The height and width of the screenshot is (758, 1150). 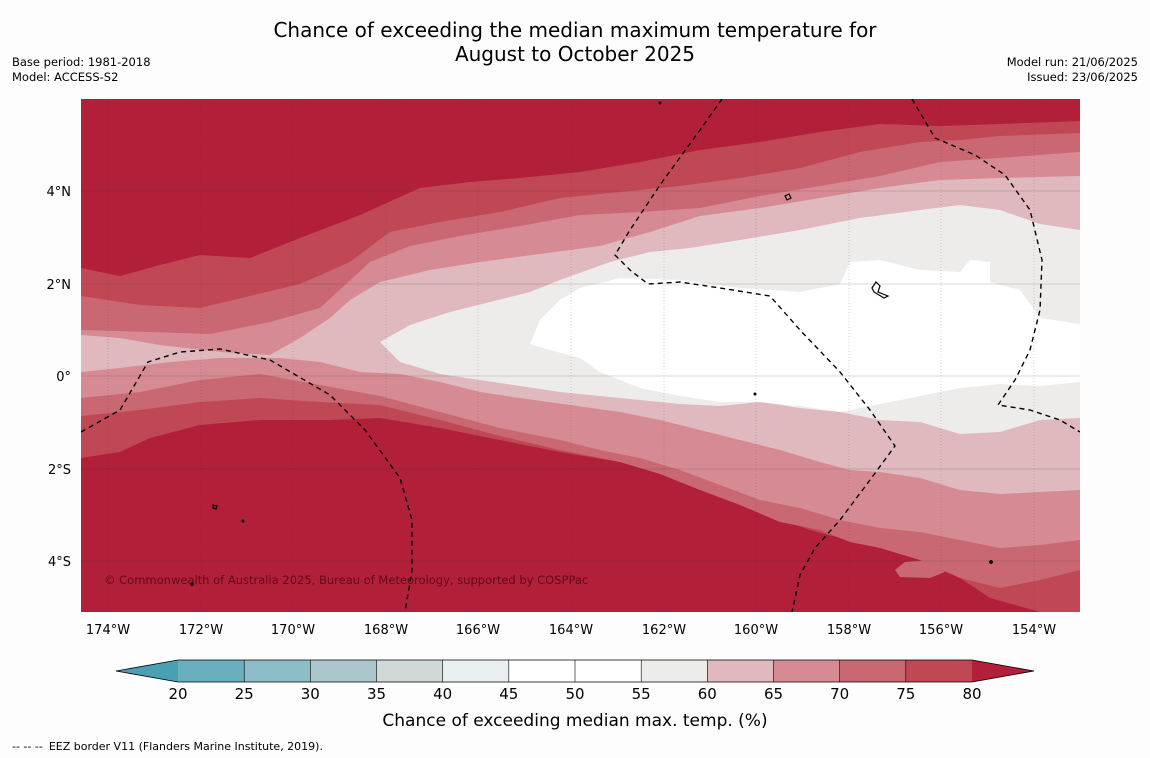 What do you see at coordinates (147, 671) in the screenshot?
I see `colorbar-low-extension` at bounding box center [147, 671].